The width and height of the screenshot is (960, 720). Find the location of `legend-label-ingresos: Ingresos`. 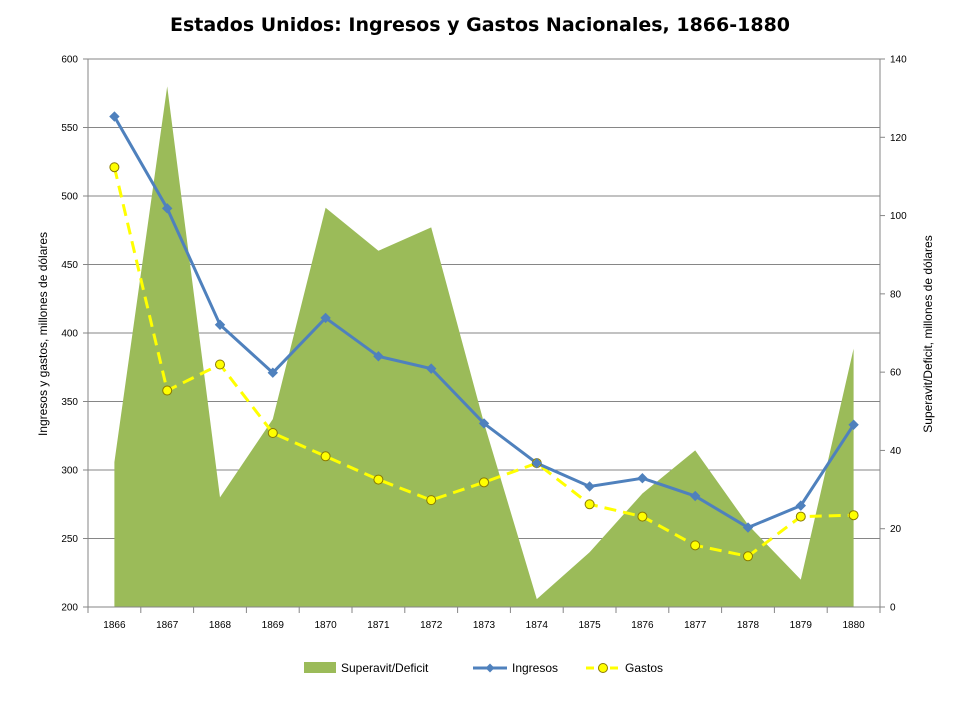

legend-label-ingresos: Ingresos is located at coordinates (535, 668).